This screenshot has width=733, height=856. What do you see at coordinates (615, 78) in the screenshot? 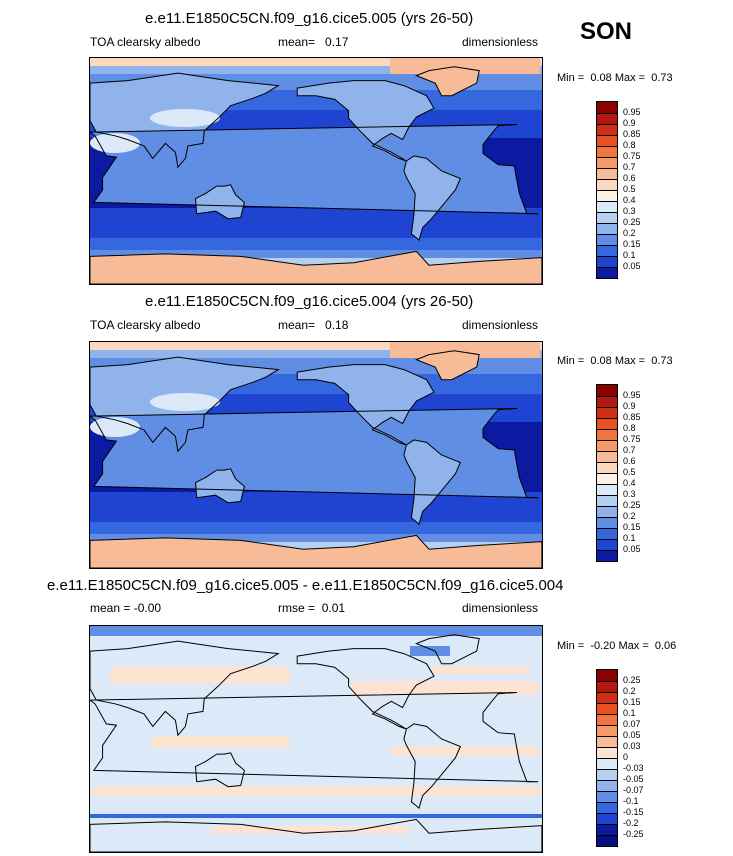
I see `panel-1-minmax: Min = 0.08 Max = 0.73` at bounding box center [615, 78].